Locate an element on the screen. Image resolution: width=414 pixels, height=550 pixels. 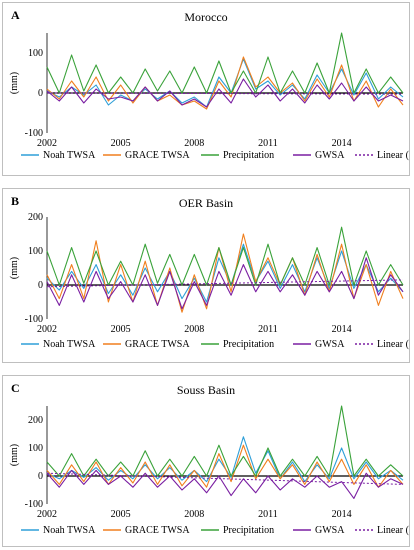
chart-title: OER Basin is located at coordinates (206, 203).